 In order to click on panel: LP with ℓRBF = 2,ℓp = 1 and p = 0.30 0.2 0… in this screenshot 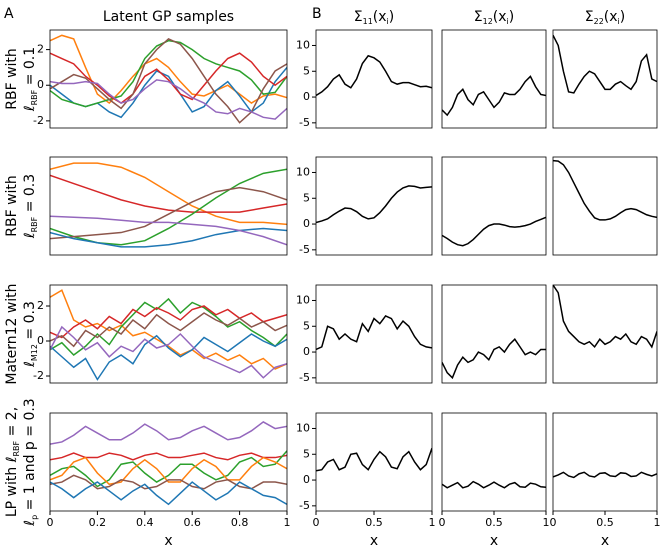, I will do `click(147, 473)`.